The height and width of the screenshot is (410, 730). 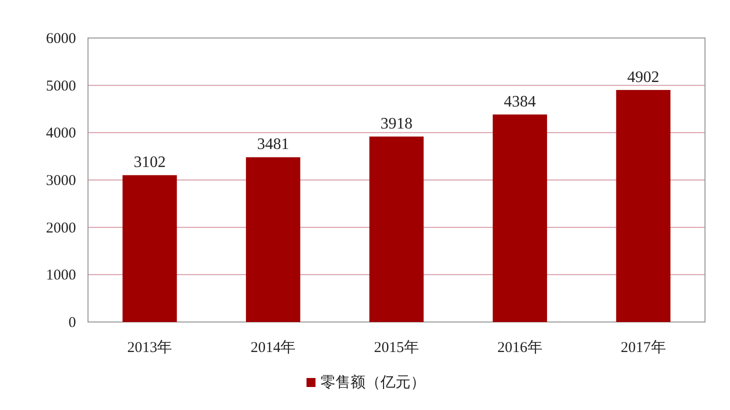 I want to click on data-label: 3918, so click(x=396, y=124).